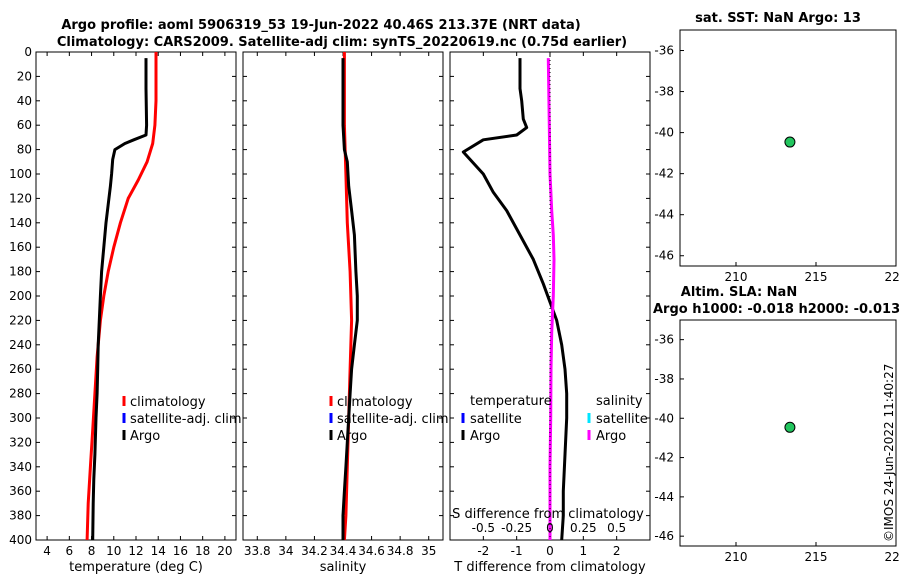 The width and height of the screenshot is (900, 580). What do you see at coordinates (20, 320) in the screenshot?
I see `temperature-ytick-label: 220` at bounding box center [20, 320].